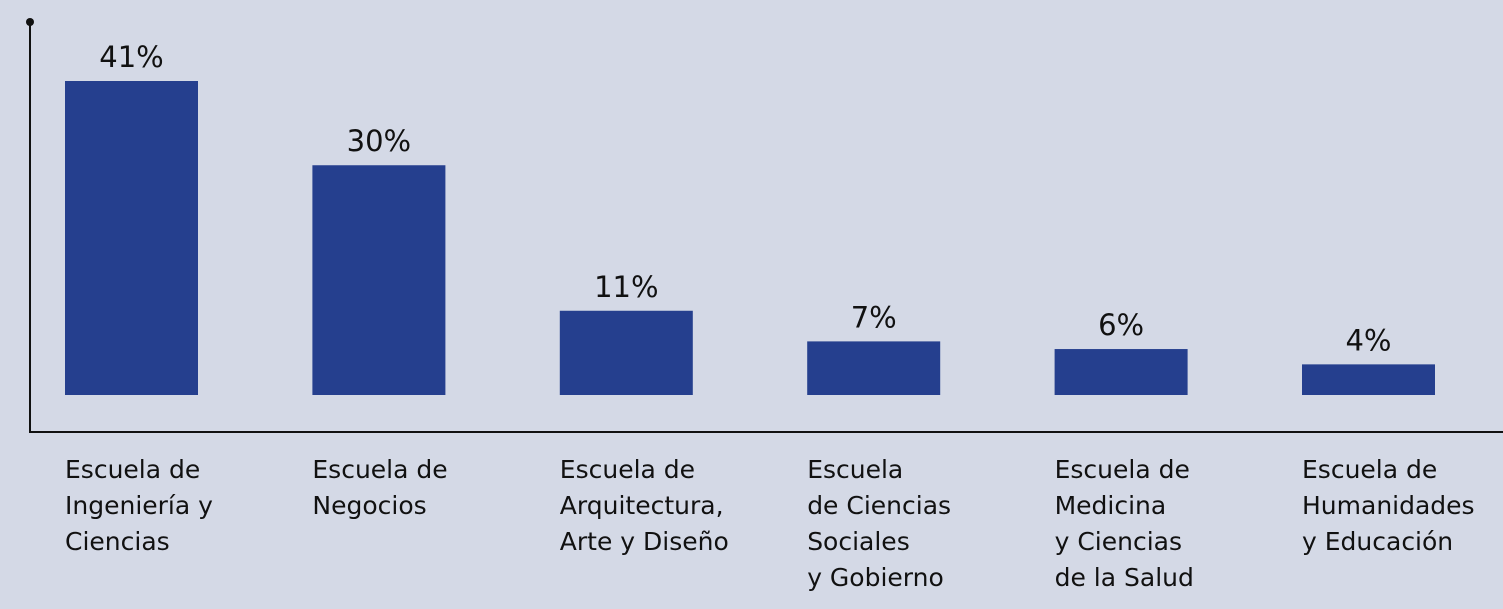 This screenshot has width=1503, height=609. I want to click on category-label: Escuela de Arquitectura, Arte y Diseño, so click(644, 505).